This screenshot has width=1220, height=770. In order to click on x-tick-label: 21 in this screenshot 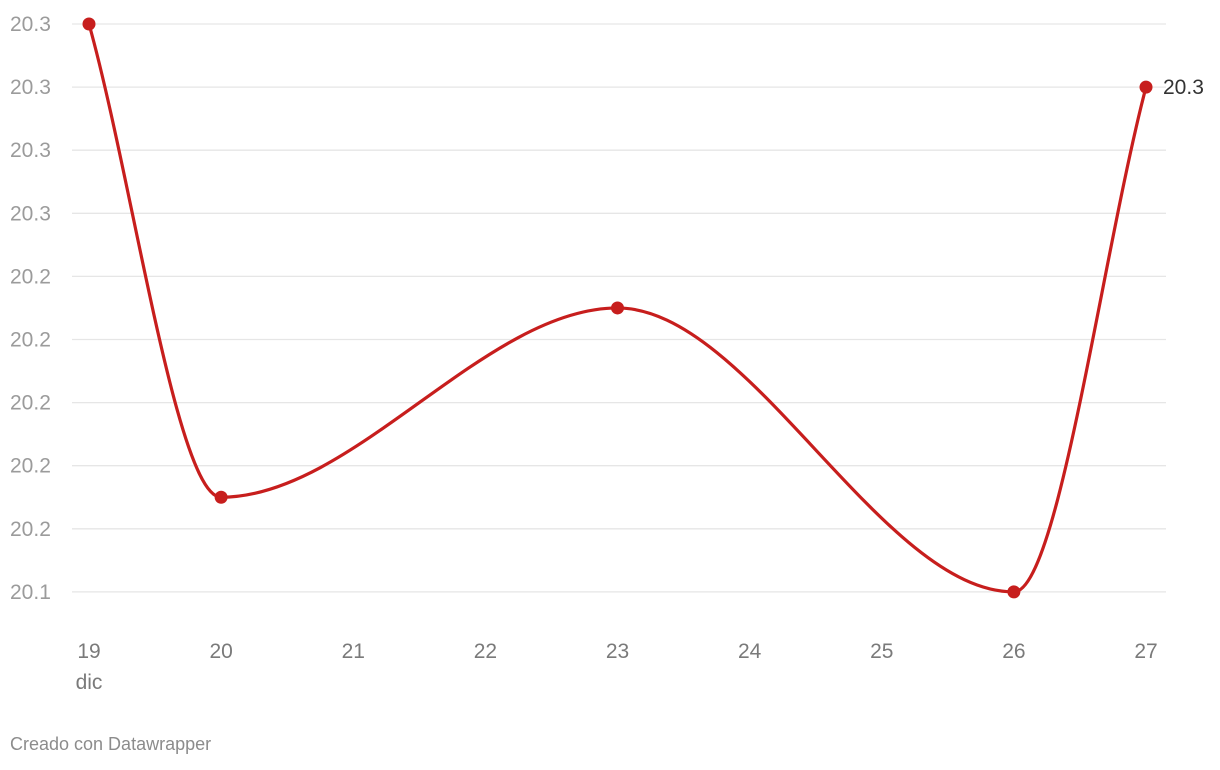, I will do `click(353, 651)`.